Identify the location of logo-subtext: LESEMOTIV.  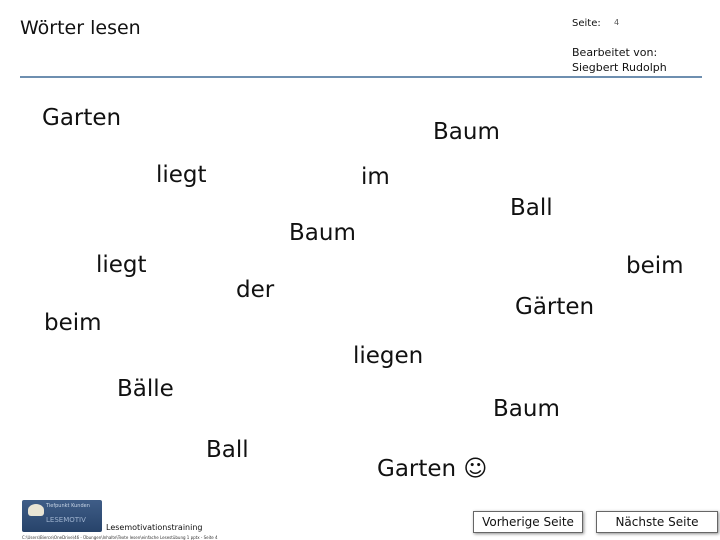
(66, 520).